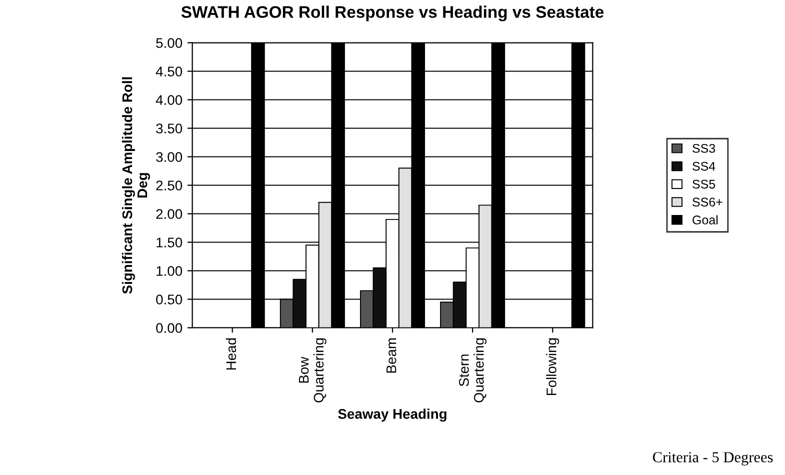 Image resolution: width=785 pixels, height=475 pixels. Describe the element at coordinates (704, 184) in the screenshot. I see `legend-label: SS5` at that location.